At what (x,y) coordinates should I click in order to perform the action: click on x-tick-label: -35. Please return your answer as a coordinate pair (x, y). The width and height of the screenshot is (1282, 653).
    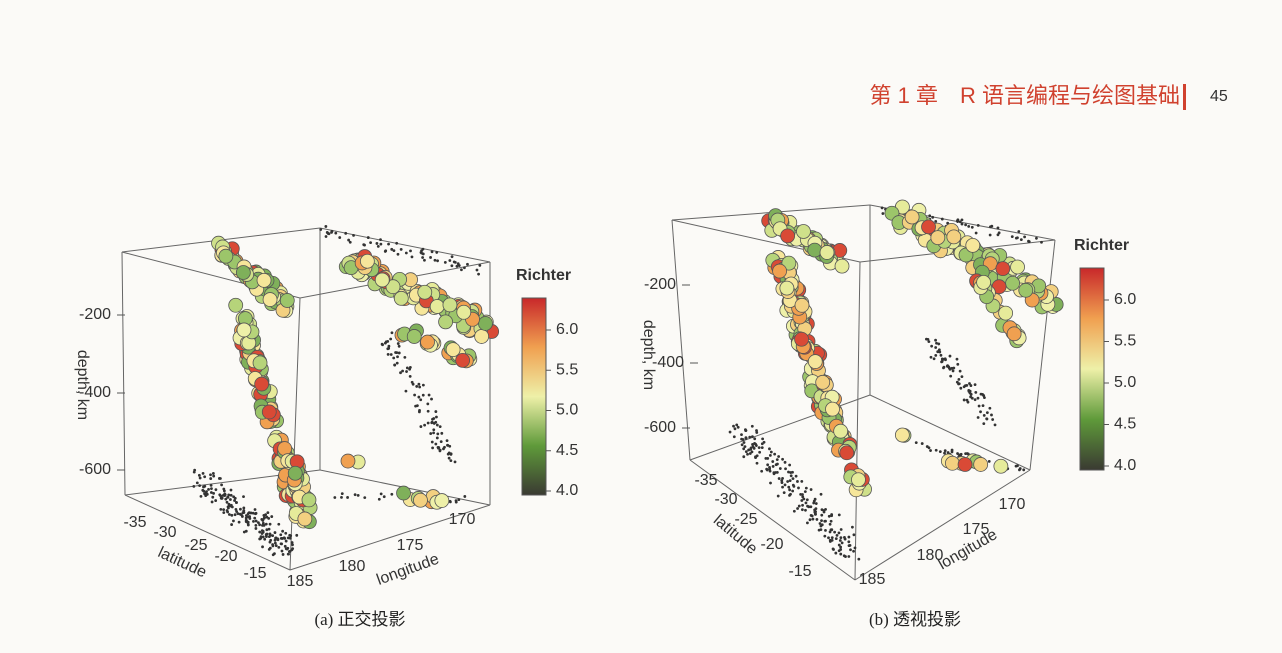
    Looking at the image, I should click on (134, 522).